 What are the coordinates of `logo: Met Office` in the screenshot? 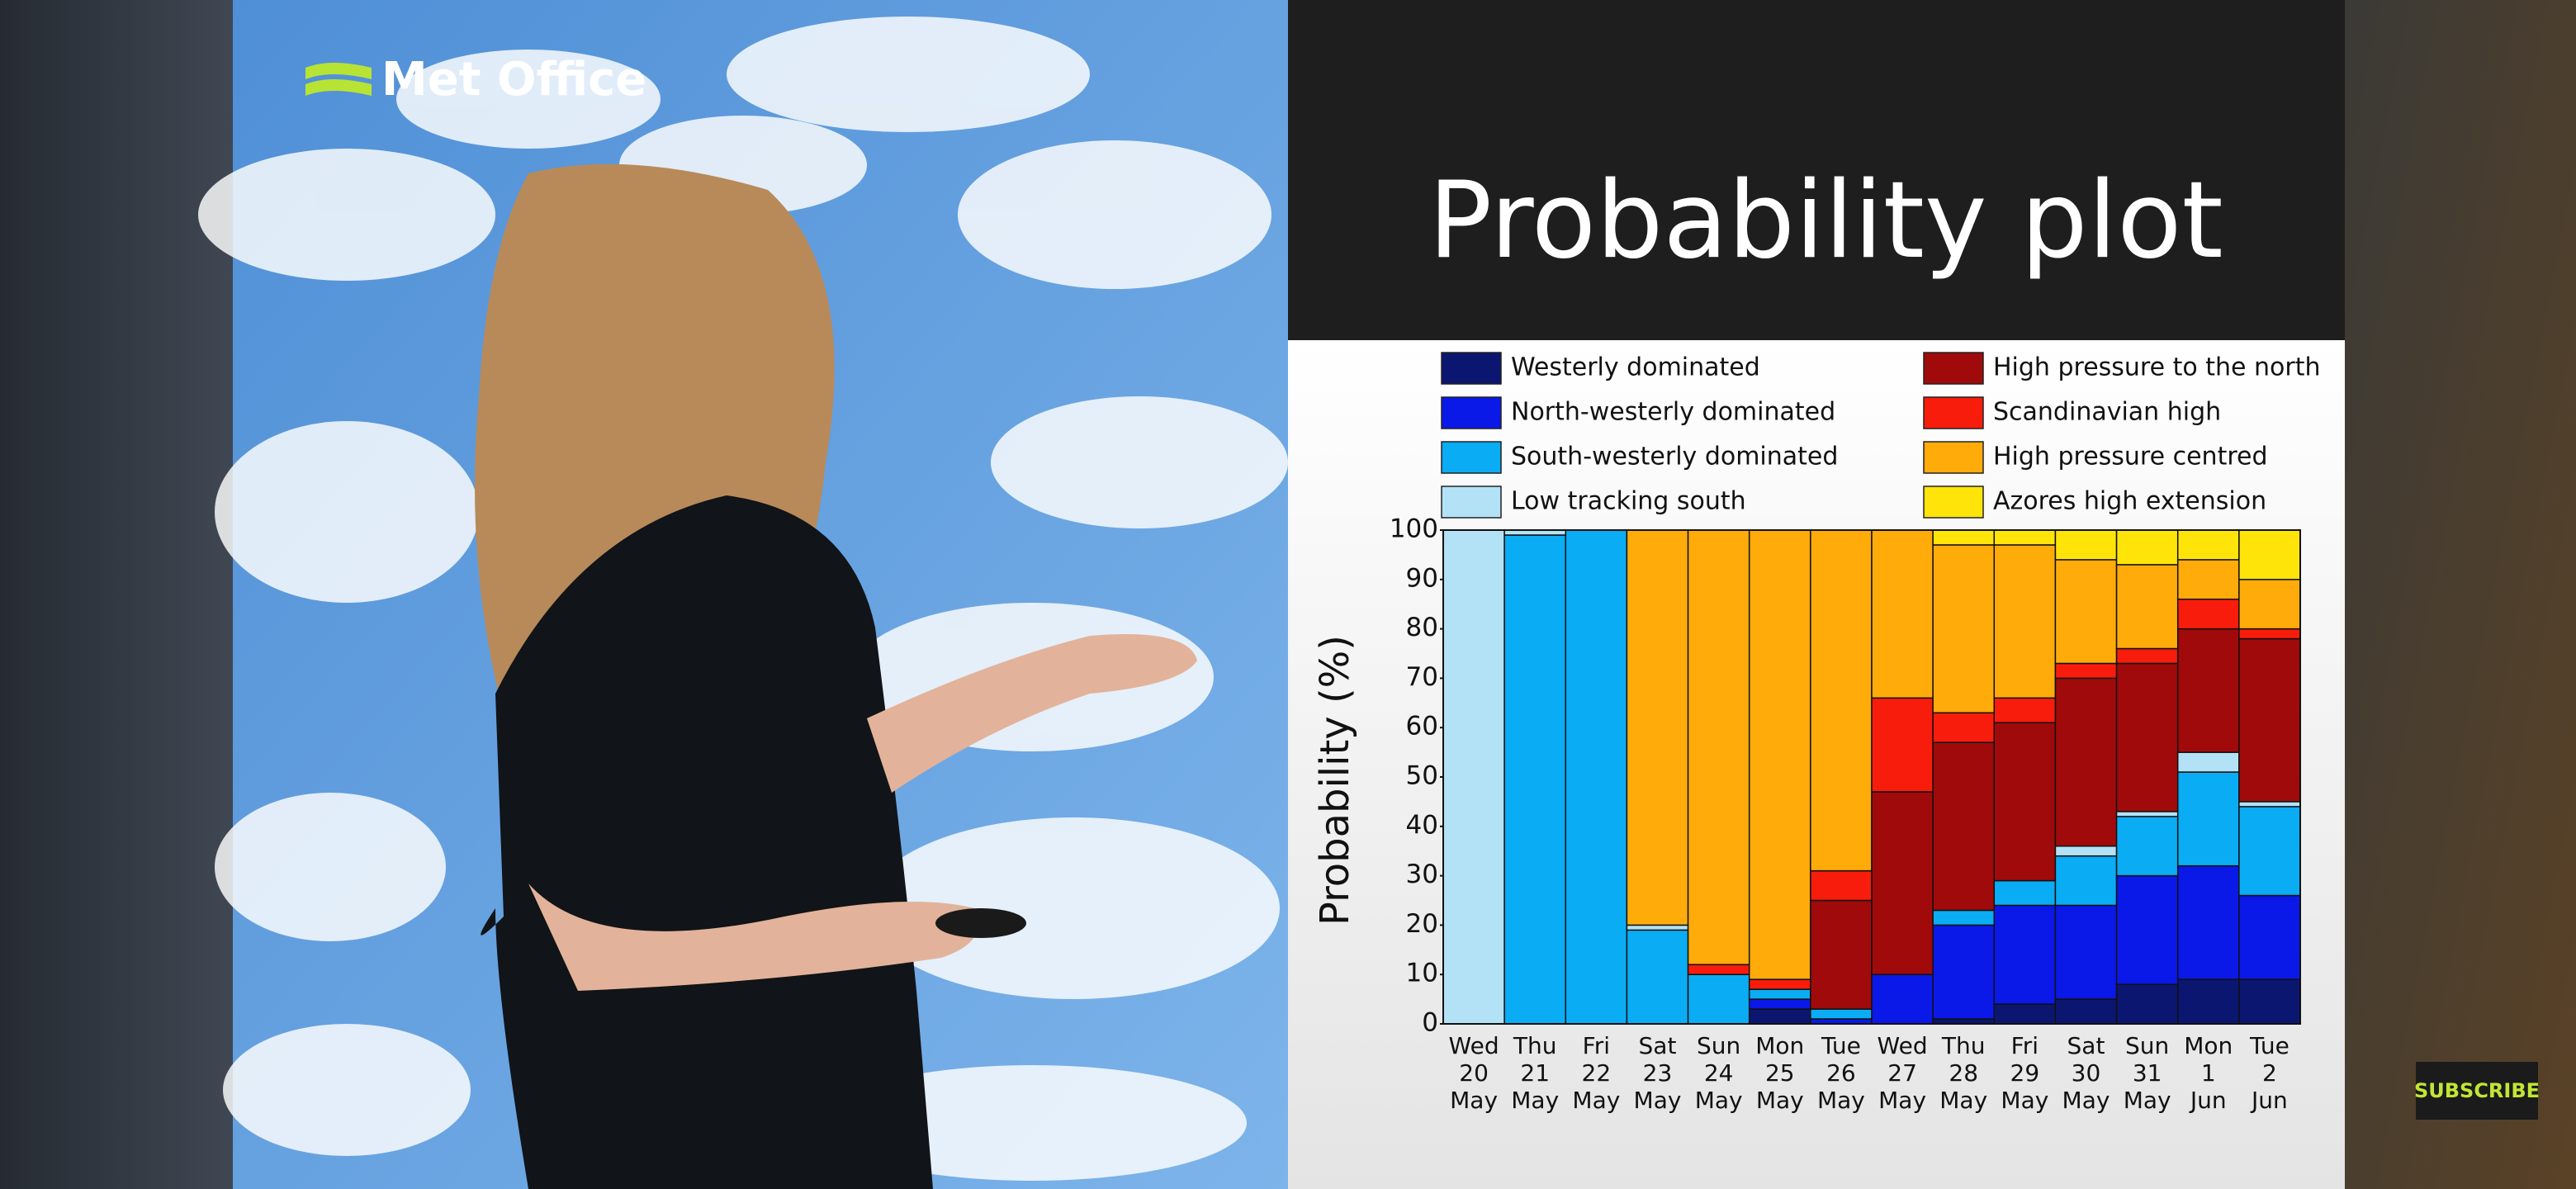 It's located at (475, 80).